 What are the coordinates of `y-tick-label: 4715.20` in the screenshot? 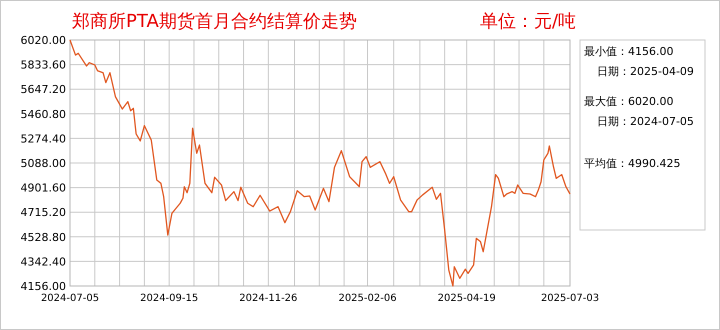 It's located at (43, 213).